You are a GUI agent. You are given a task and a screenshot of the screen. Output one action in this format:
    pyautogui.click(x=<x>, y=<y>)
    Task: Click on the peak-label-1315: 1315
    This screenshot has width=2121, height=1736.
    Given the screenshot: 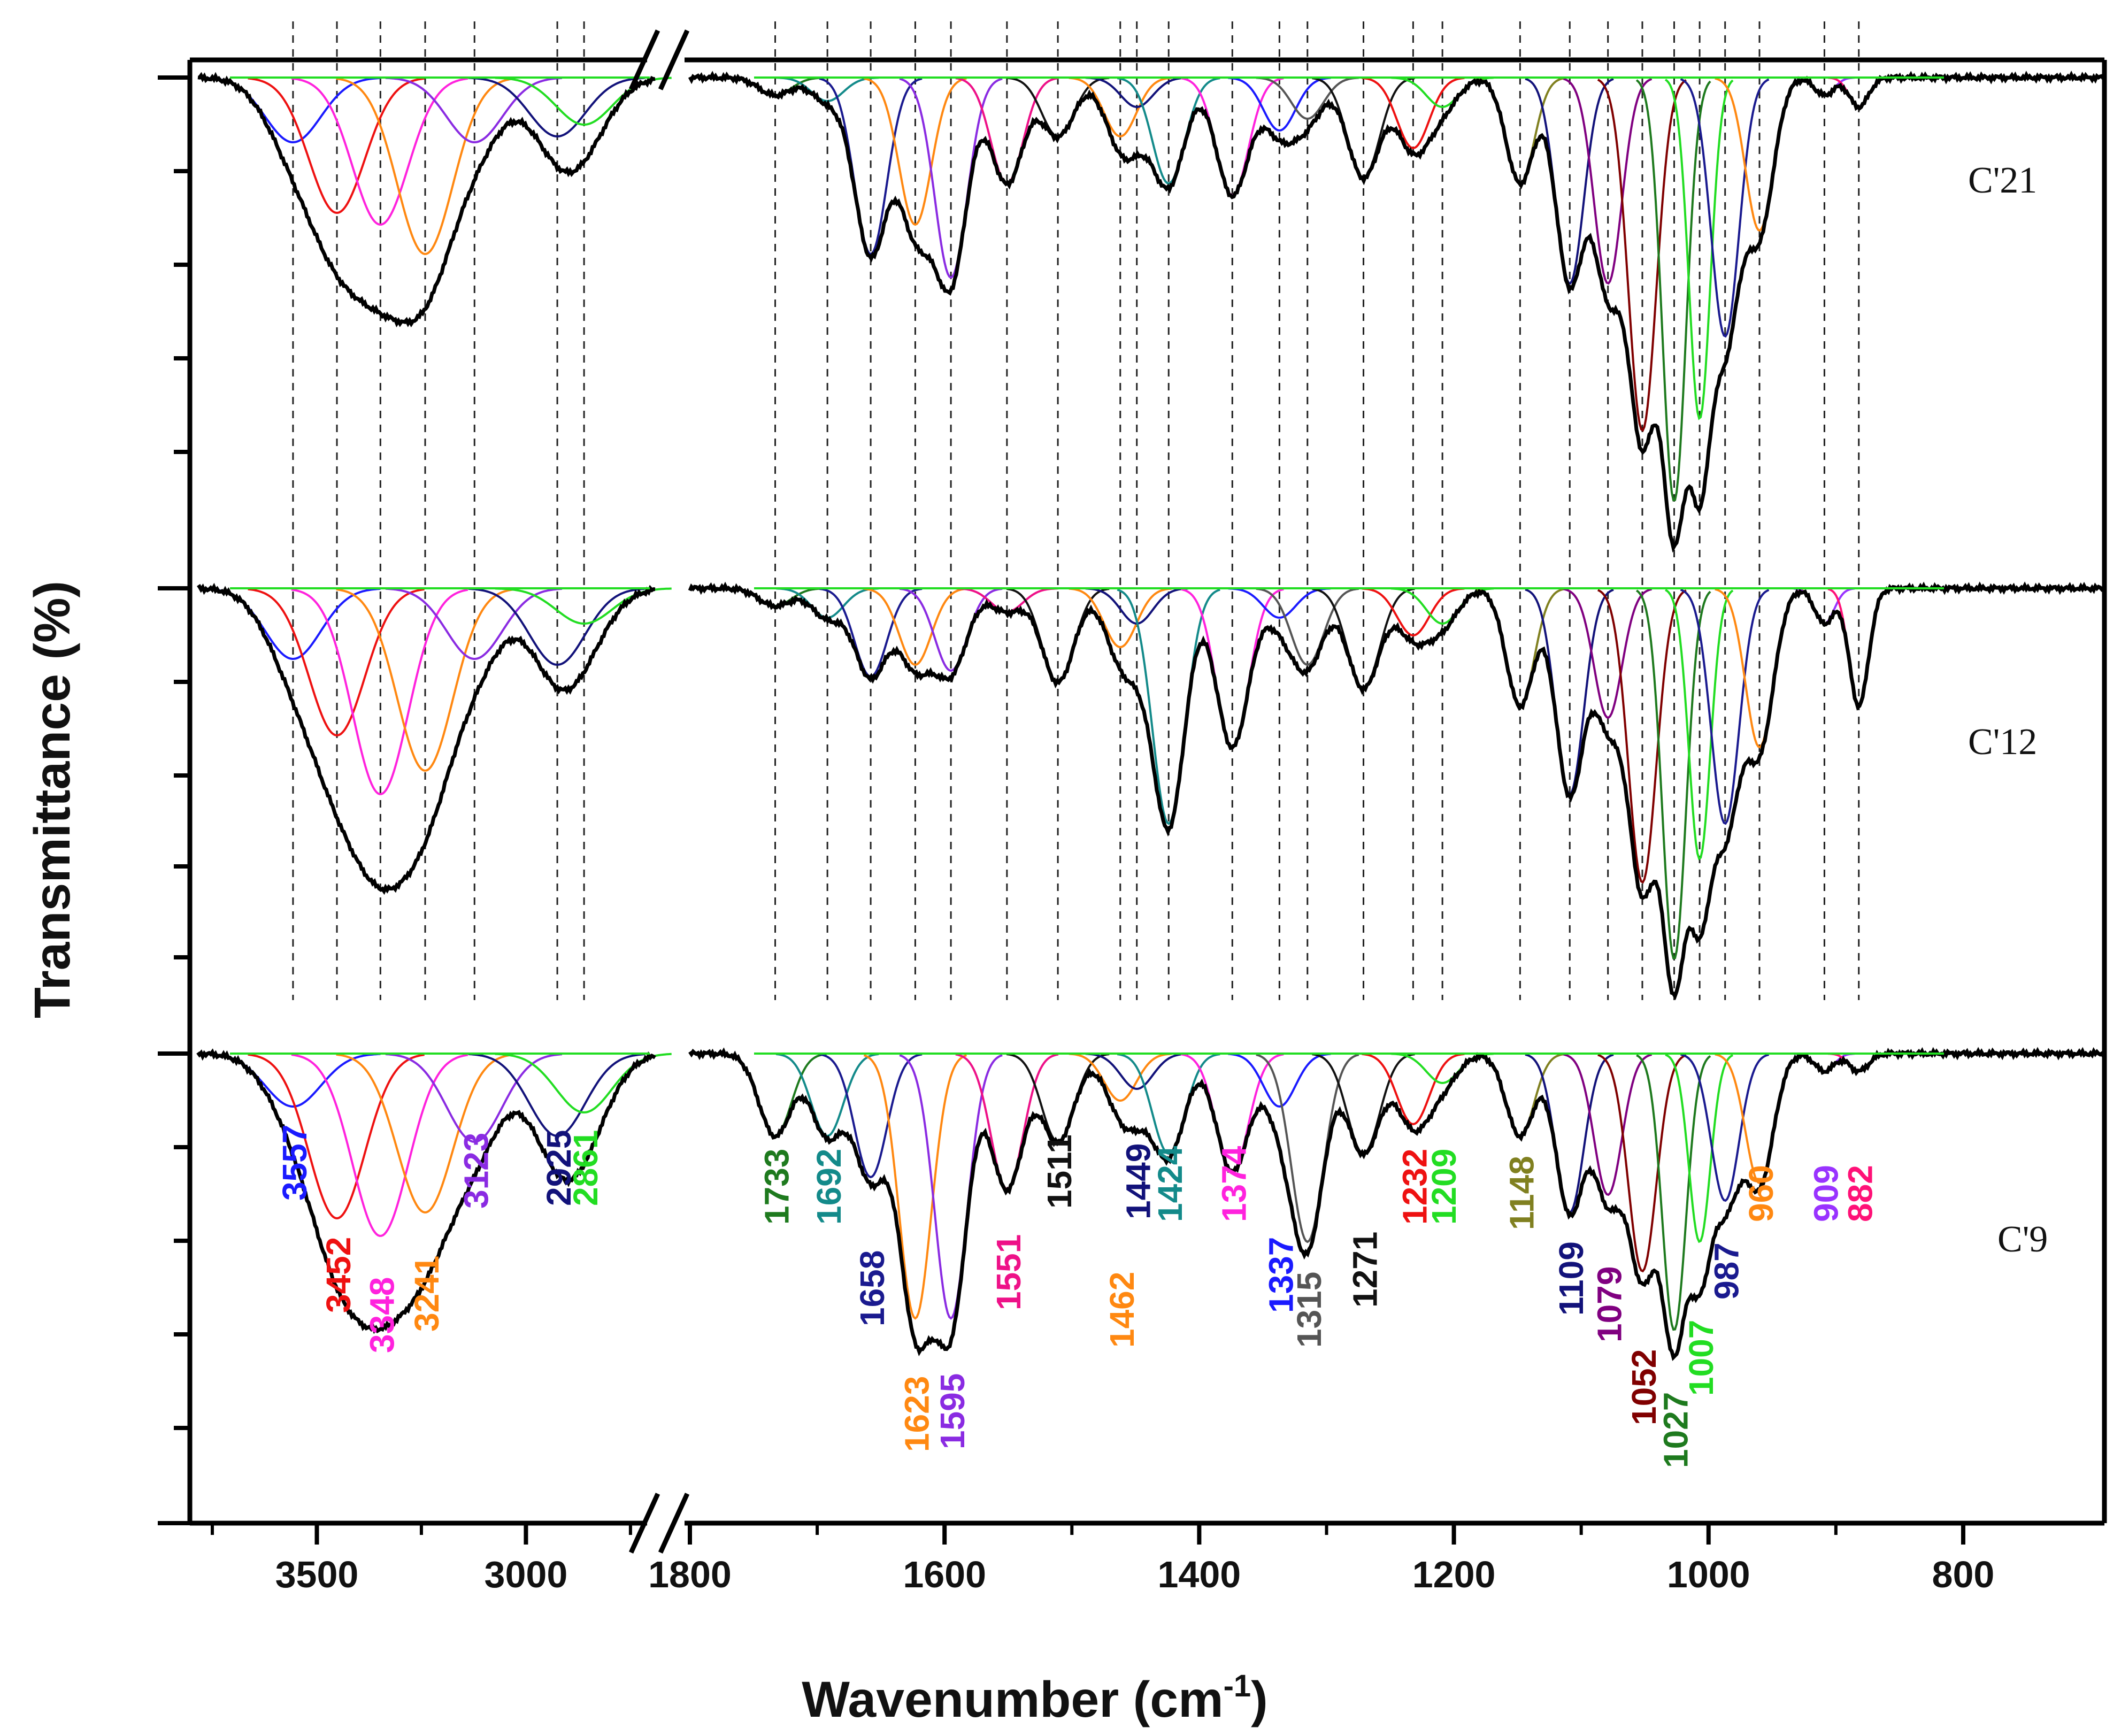 What is the action you would take?
    pyautogui.click(x=1309, y=1310)
    